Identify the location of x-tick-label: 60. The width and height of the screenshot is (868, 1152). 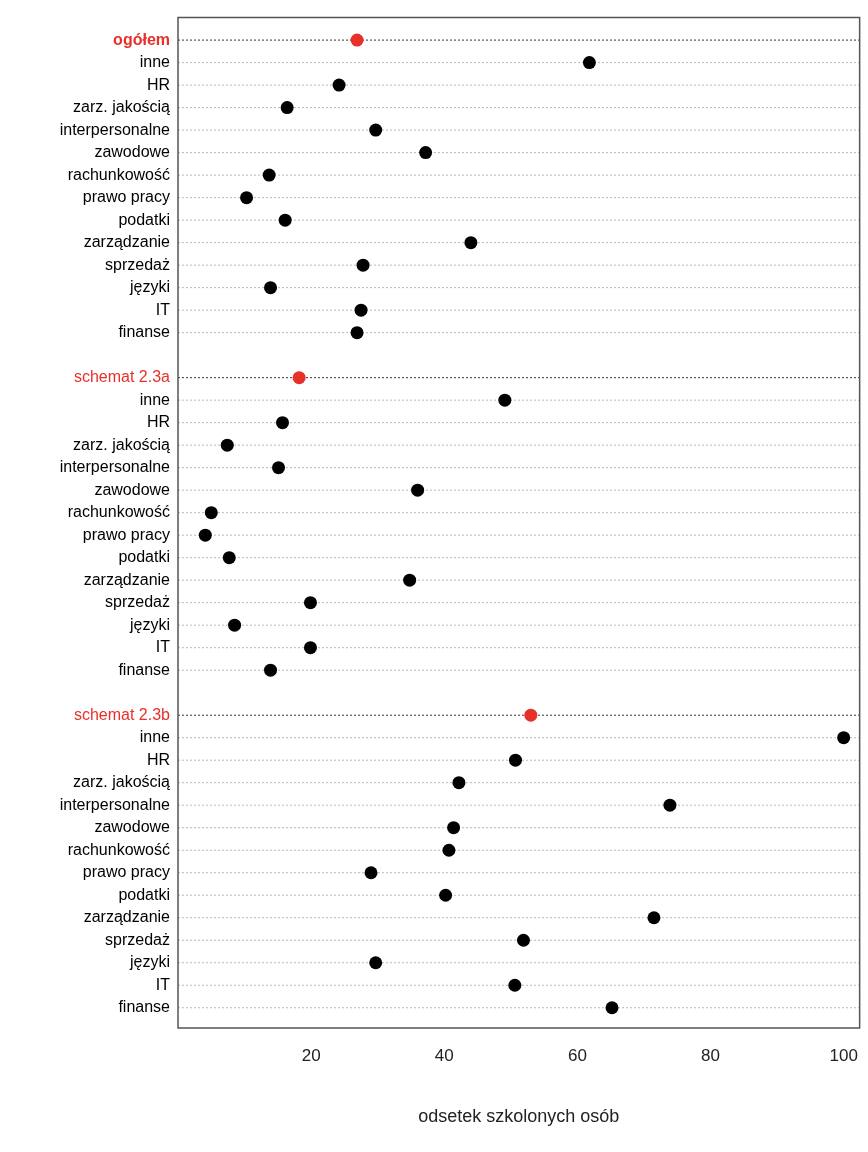
(577, 1055).